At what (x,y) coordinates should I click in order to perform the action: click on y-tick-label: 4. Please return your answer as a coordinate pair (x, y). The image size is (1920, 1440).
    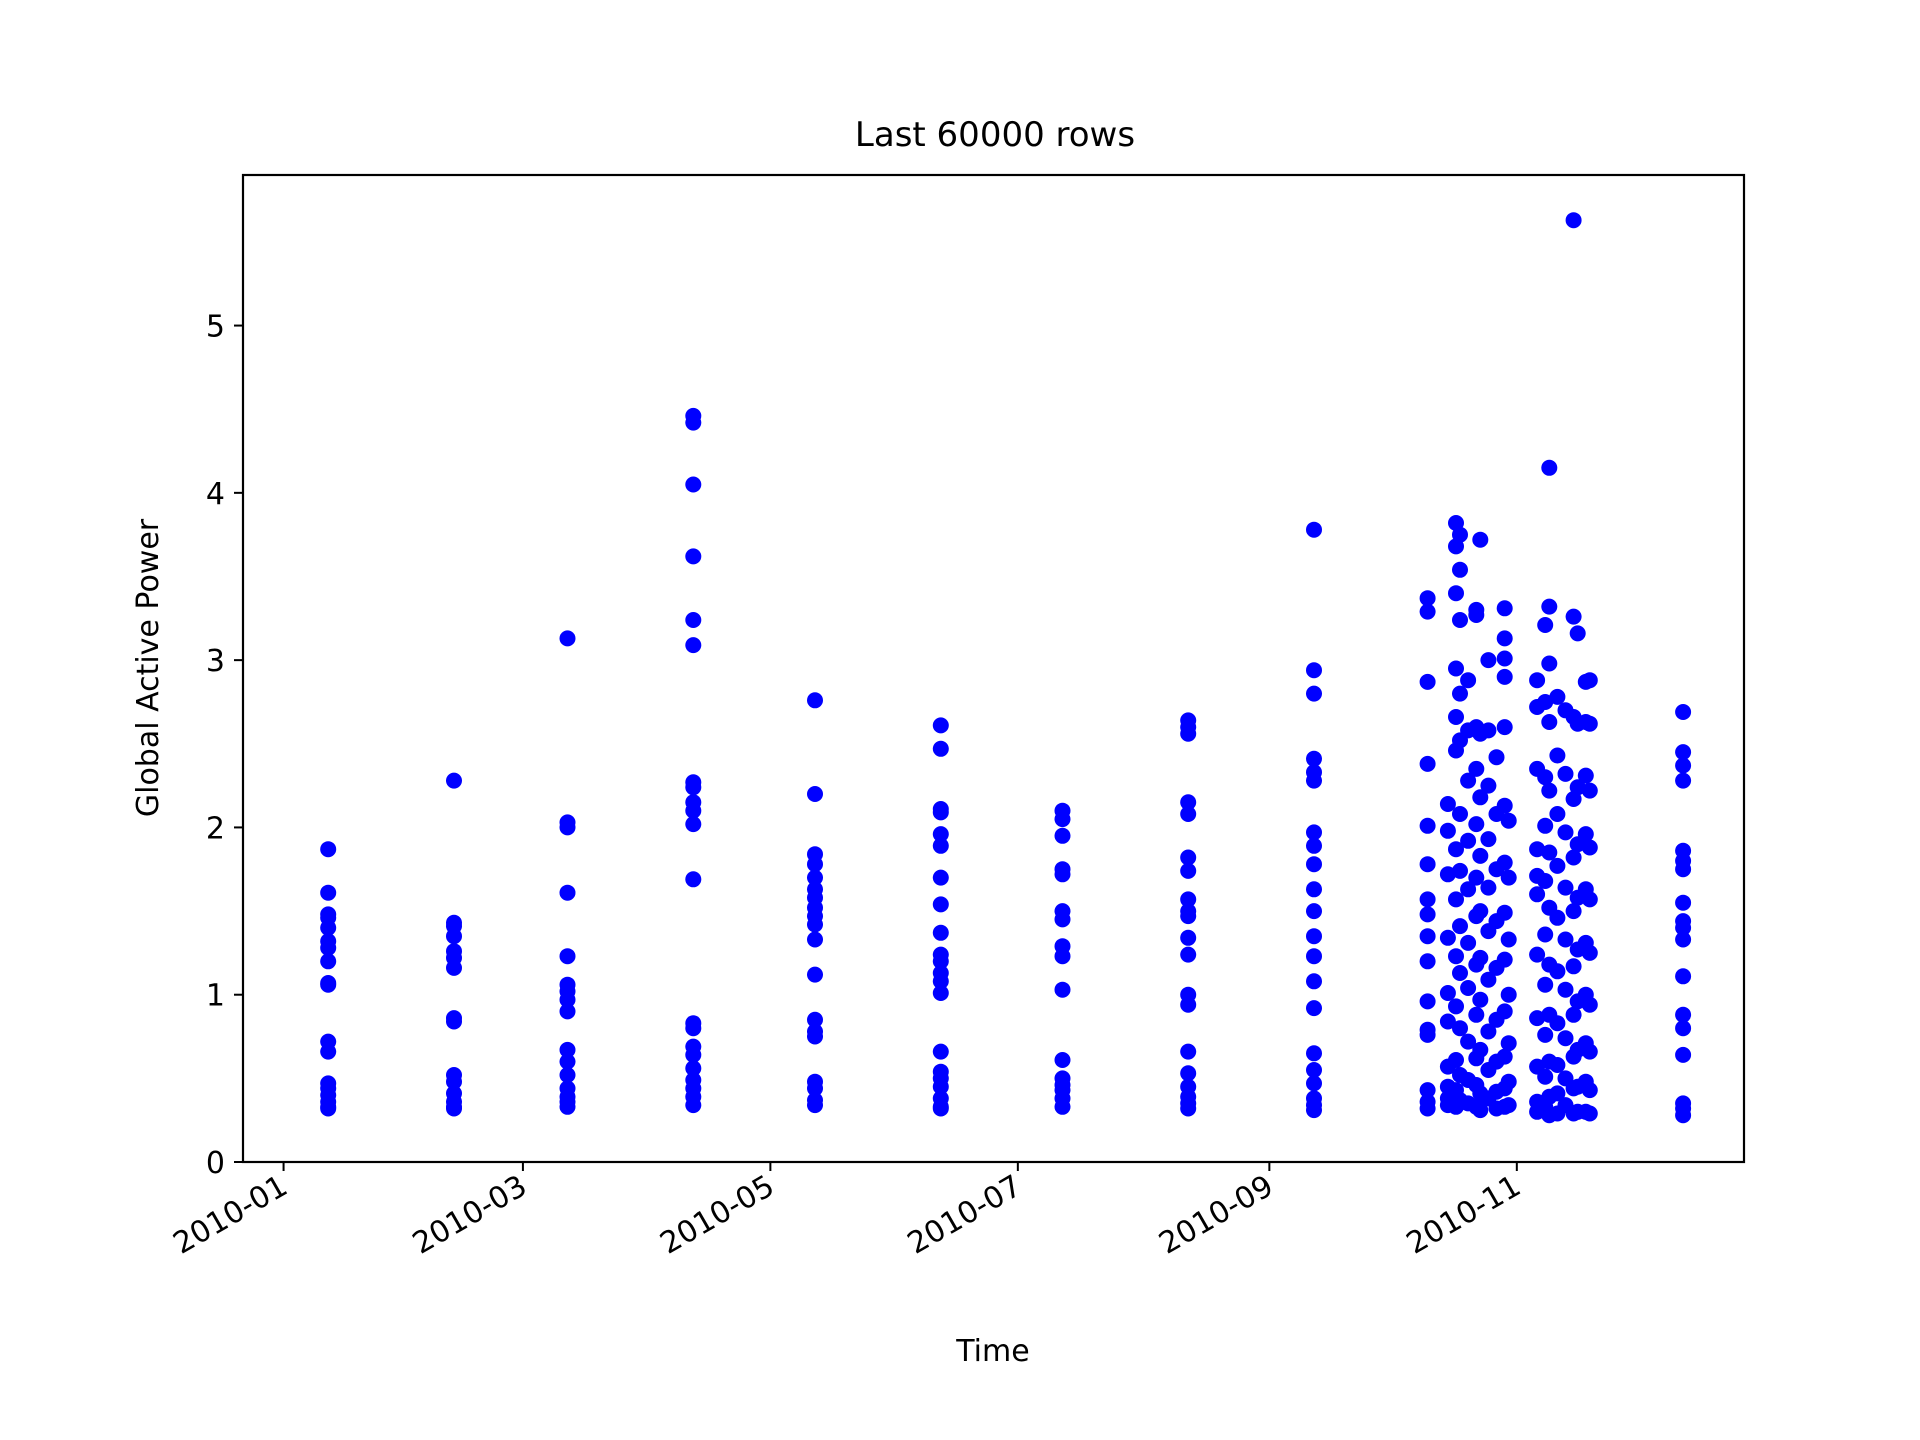
    Looking at the image, I should click on (215, 494).